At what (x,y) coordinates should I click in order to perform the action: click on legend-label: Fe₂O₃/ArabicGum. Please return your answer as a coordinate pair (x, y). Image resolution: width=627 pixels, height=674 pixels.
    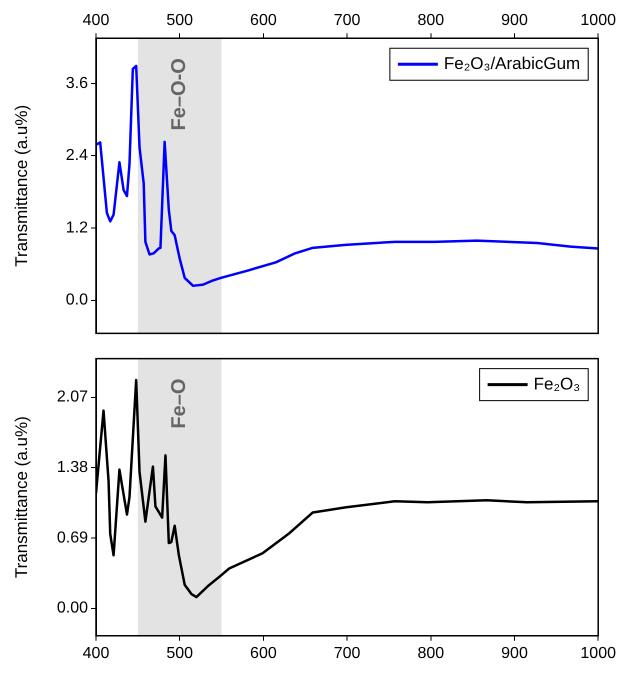
    Looking at the image, I should click on (512, 63).